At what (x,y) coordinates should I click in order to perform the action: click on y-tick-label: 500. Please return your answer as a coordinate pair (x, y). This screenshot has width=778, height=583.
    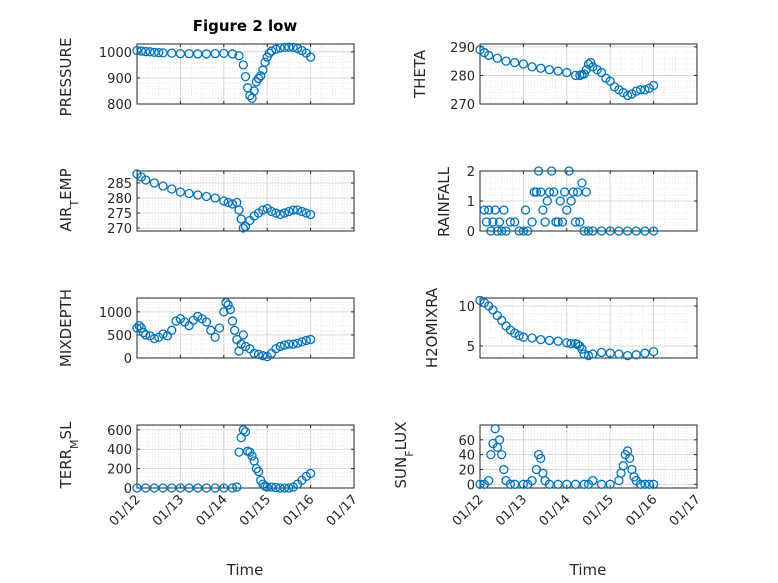
    Looking at the image, I should click on (119, 336).